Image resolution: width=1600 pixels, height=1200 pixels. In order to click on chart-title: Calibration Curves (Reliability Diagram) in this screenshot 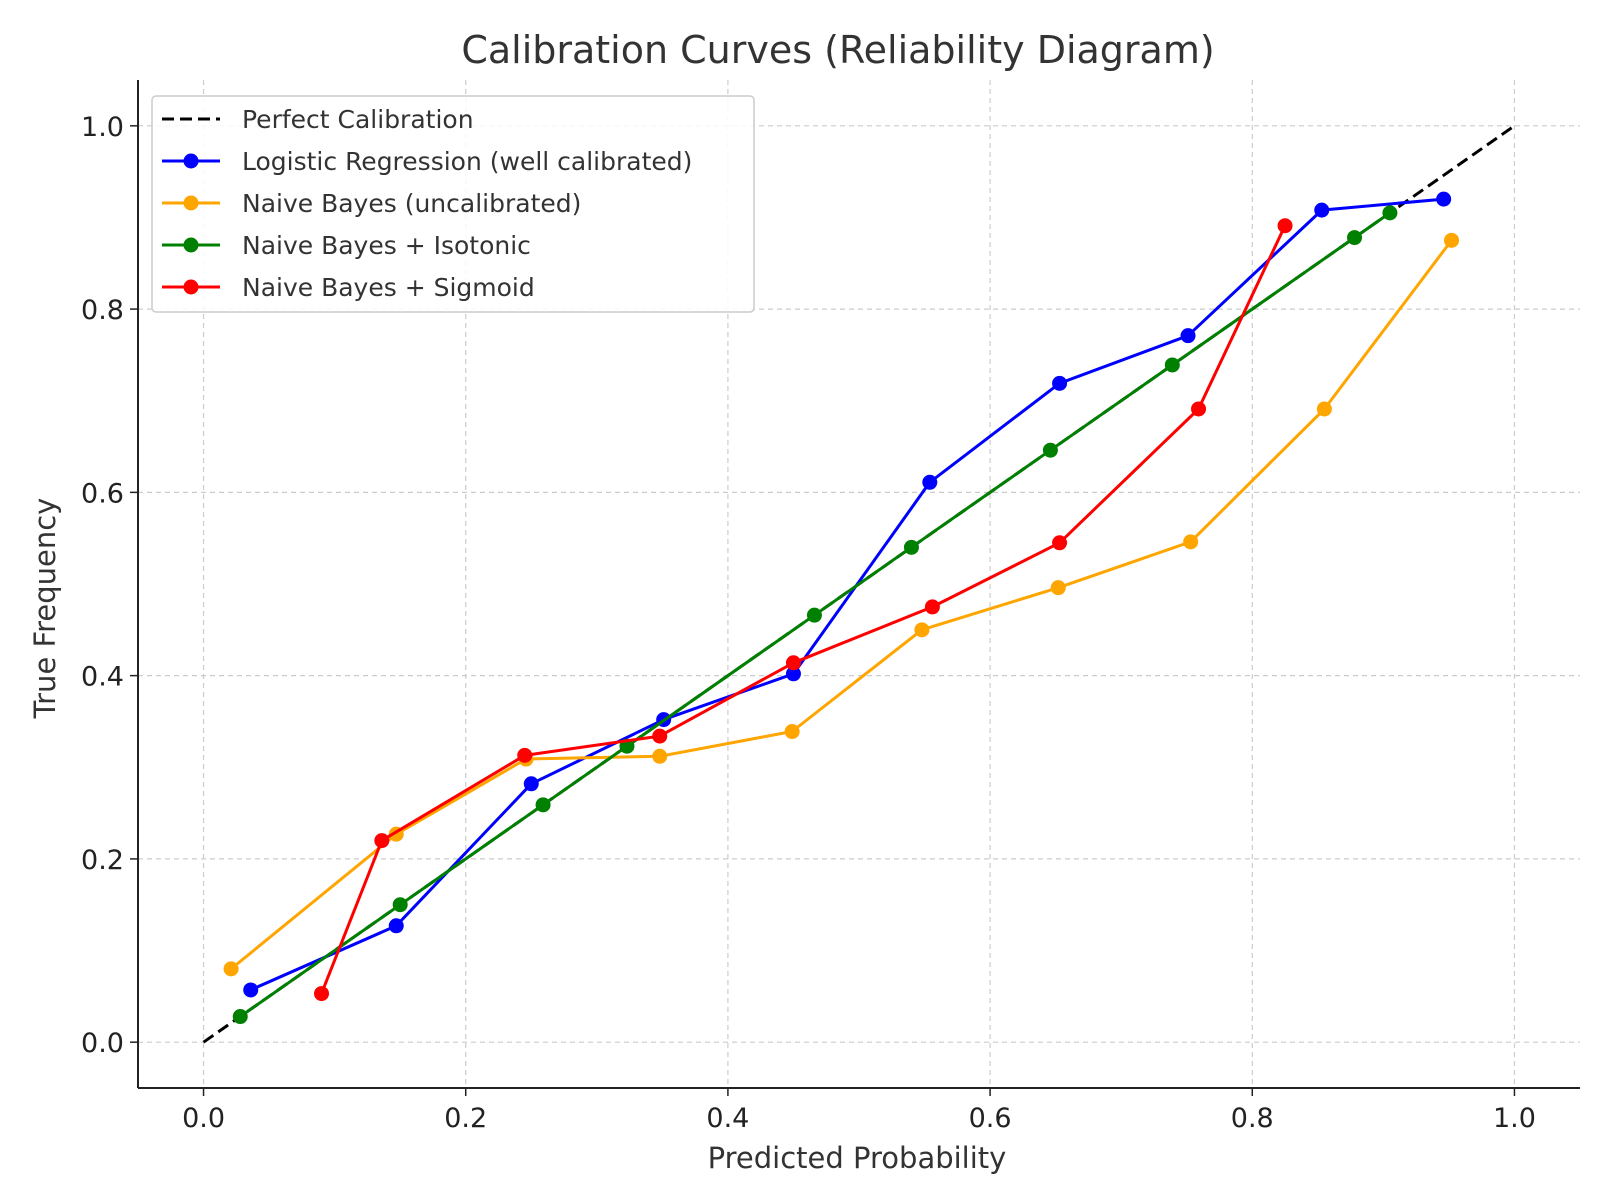, I will do `click(837, 50)`.